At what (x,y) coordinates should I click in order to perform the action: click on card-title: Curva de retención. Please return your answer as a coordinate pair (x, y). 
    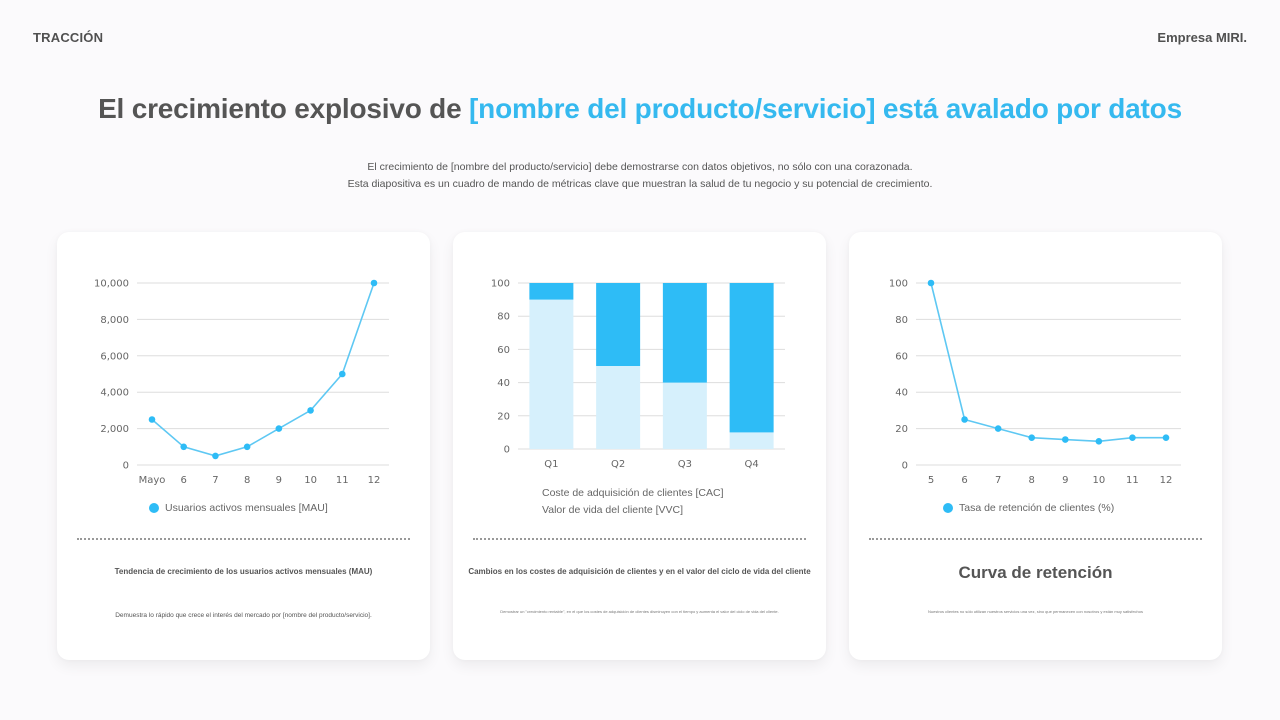
    Looking at the image, I should click on (1035, 572).